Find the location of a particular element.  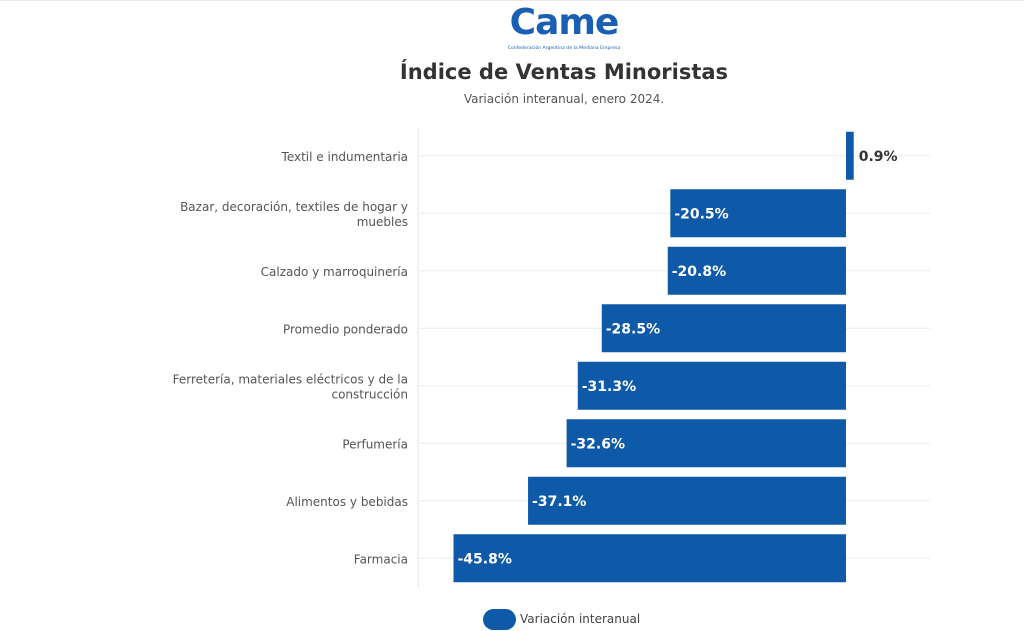

data-label: -20.8% is located at coordinates (699, 272).